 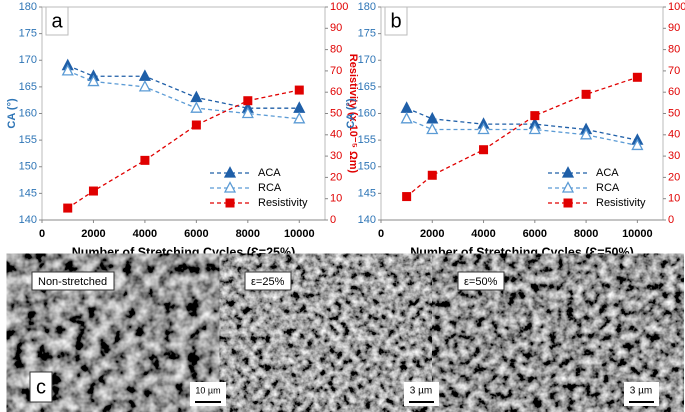 I want to click on x-tick-label: 6000, so click(x=535, y=234).